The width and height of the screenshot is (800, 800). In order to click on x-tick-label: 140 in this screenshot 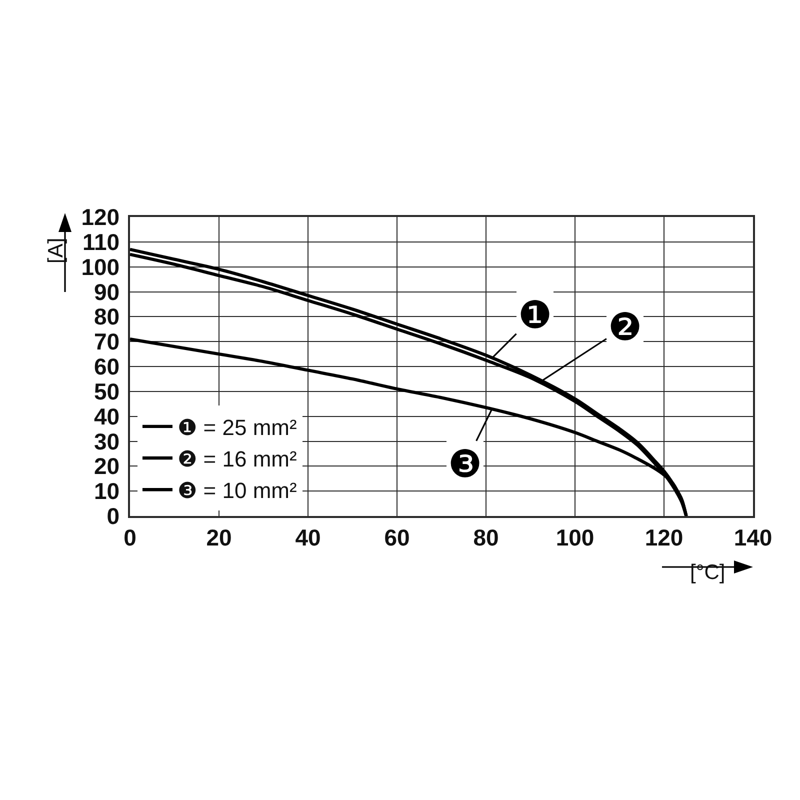, I will do `click(753, 537)`.